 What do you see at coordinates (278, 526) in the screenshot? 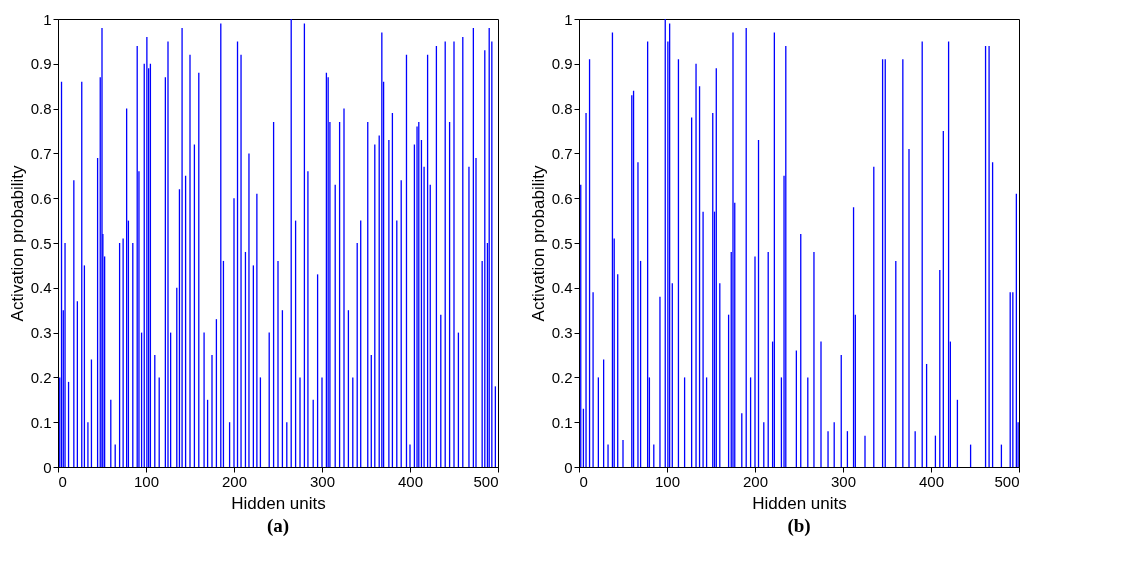
I see `text: (a)` at bounding box center [278, 526].